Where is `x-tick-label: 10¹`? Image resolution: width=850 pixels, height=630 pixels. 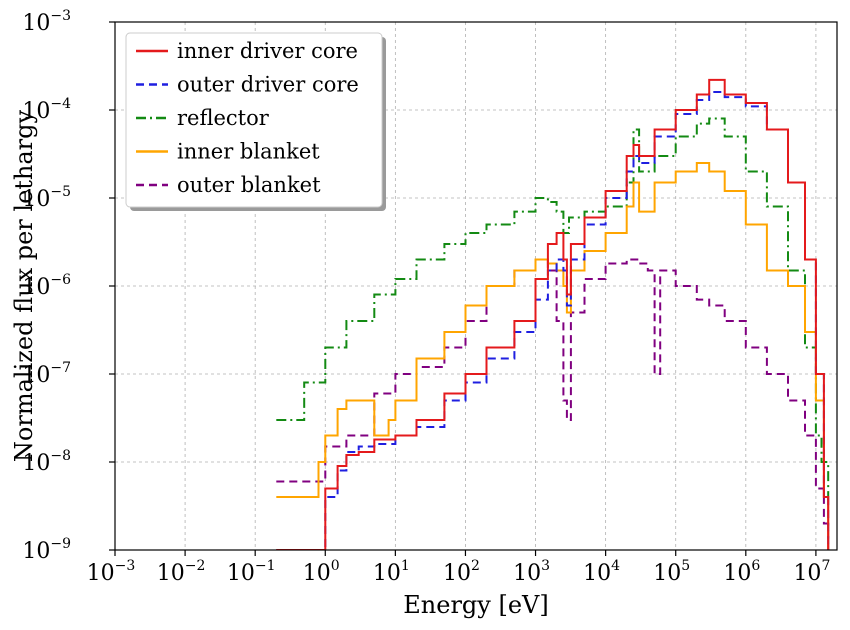
x-tick-label: 10¹ is located at coordinates (391, 572).